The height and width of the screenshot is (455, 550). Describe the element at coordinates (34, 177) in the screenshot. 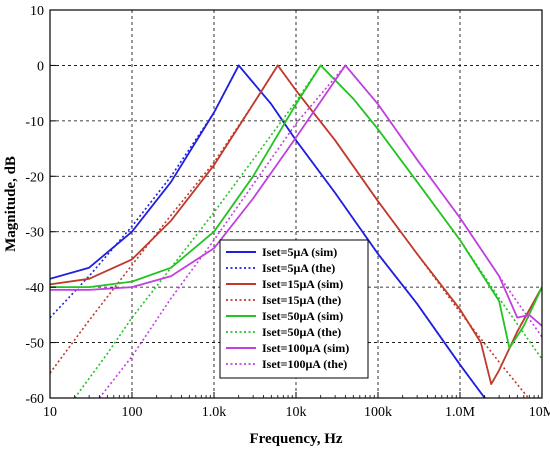

I see `y-tick-label: -20` at that location.